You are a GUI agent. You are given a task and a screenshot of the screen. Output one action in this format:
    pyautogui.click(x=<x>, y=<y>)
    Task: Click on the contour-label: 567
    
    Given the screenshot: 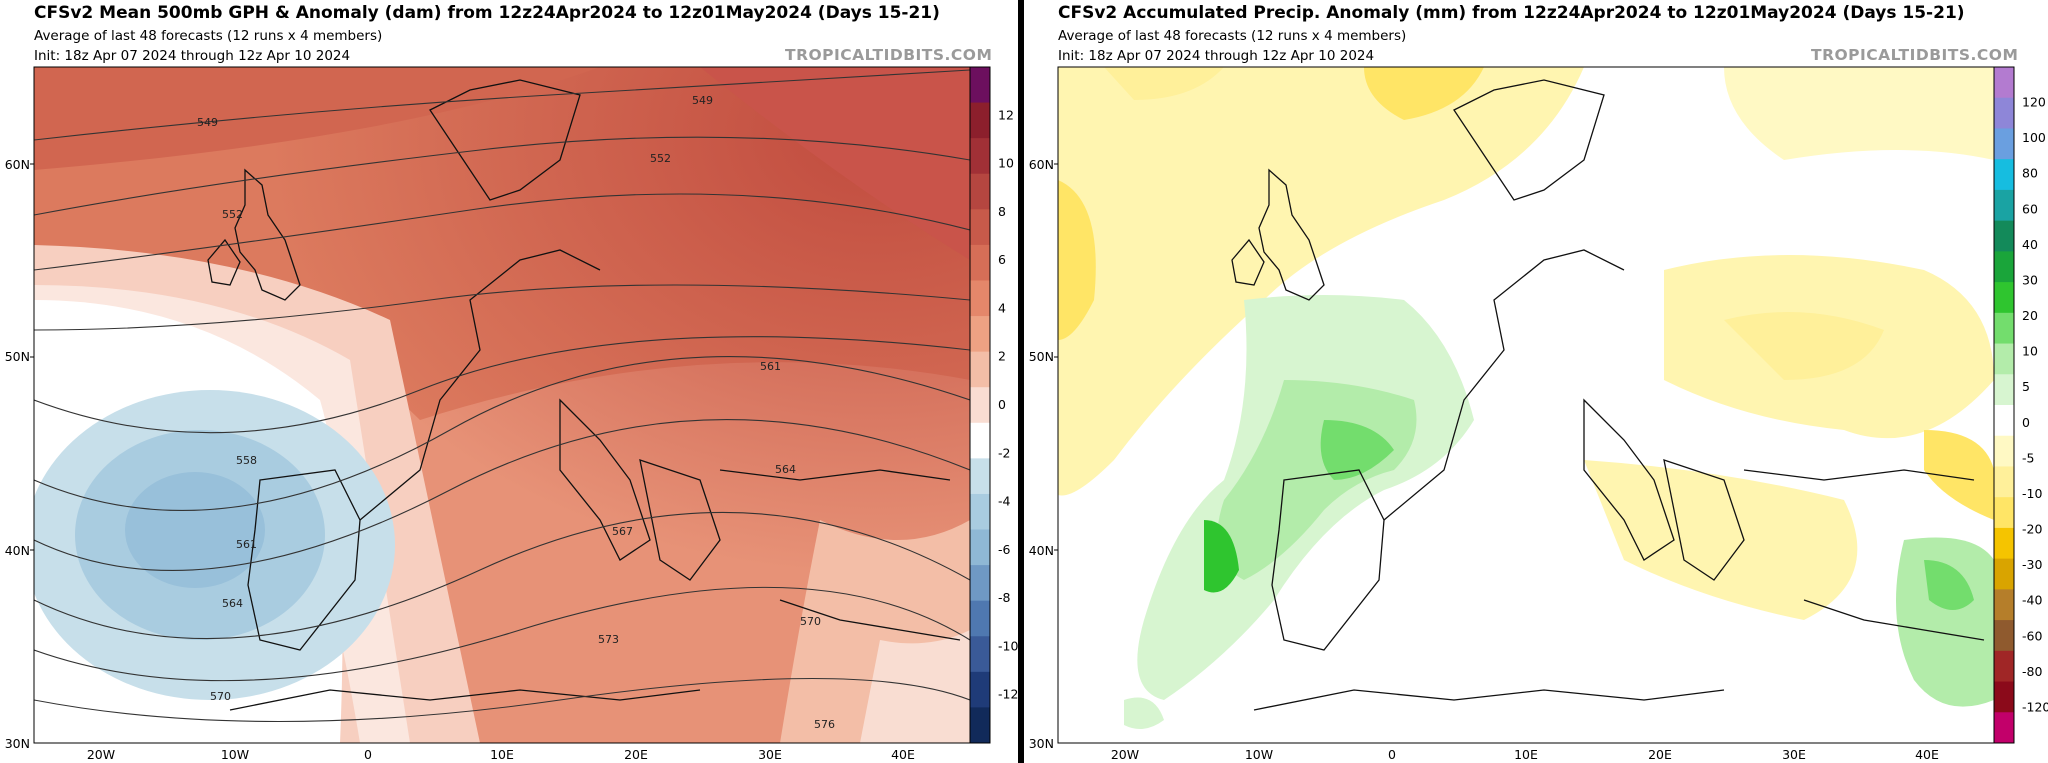 What is the action you would take?
    pyautogui.click(x=622, y=531)
    